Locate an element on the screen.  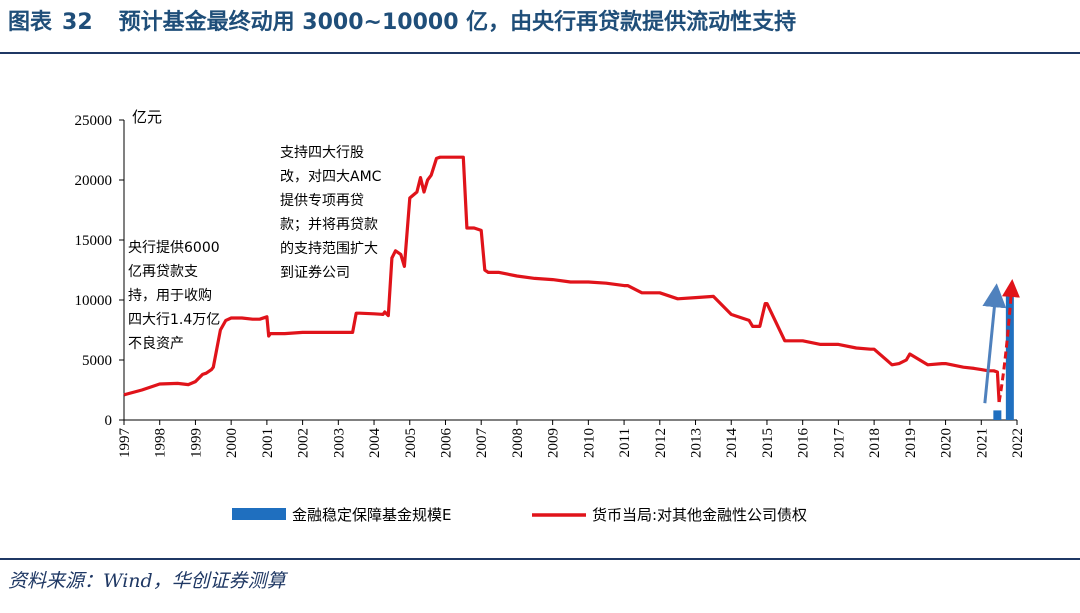
trend-arrow-blue is located at coordinates (994, 343).